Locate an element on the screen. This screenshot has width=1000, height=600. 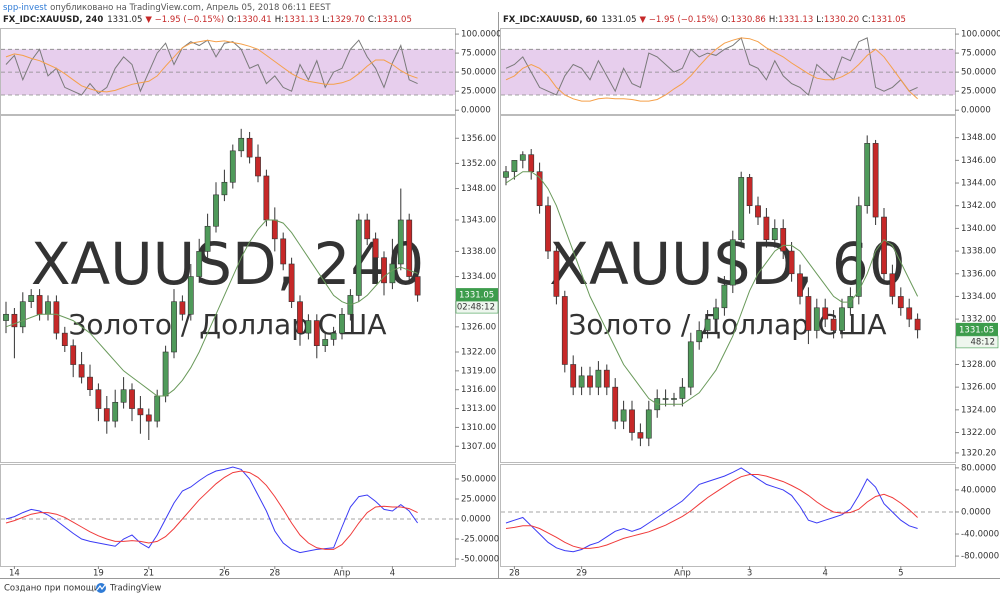
quote-label: C: is located at coordinates (866, 20).